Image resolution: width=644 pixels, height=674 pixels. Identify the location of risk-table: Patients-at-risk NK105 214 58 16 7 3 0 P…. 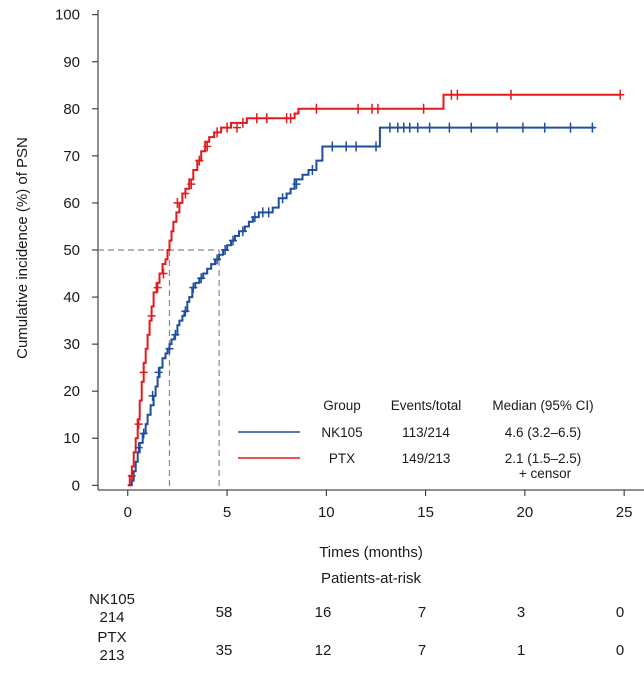
(356, 617).